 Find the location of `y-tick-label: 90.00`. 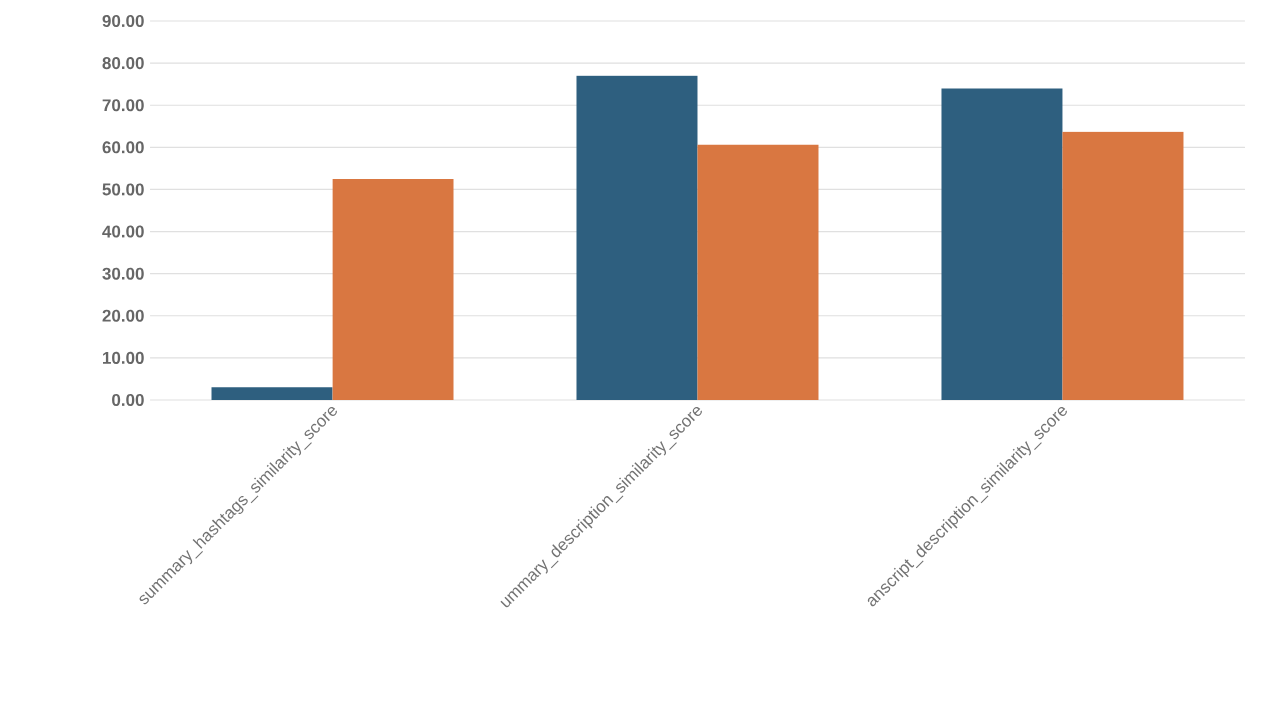

y-tick-label: 90.00 is located at coordinates (123, 21).